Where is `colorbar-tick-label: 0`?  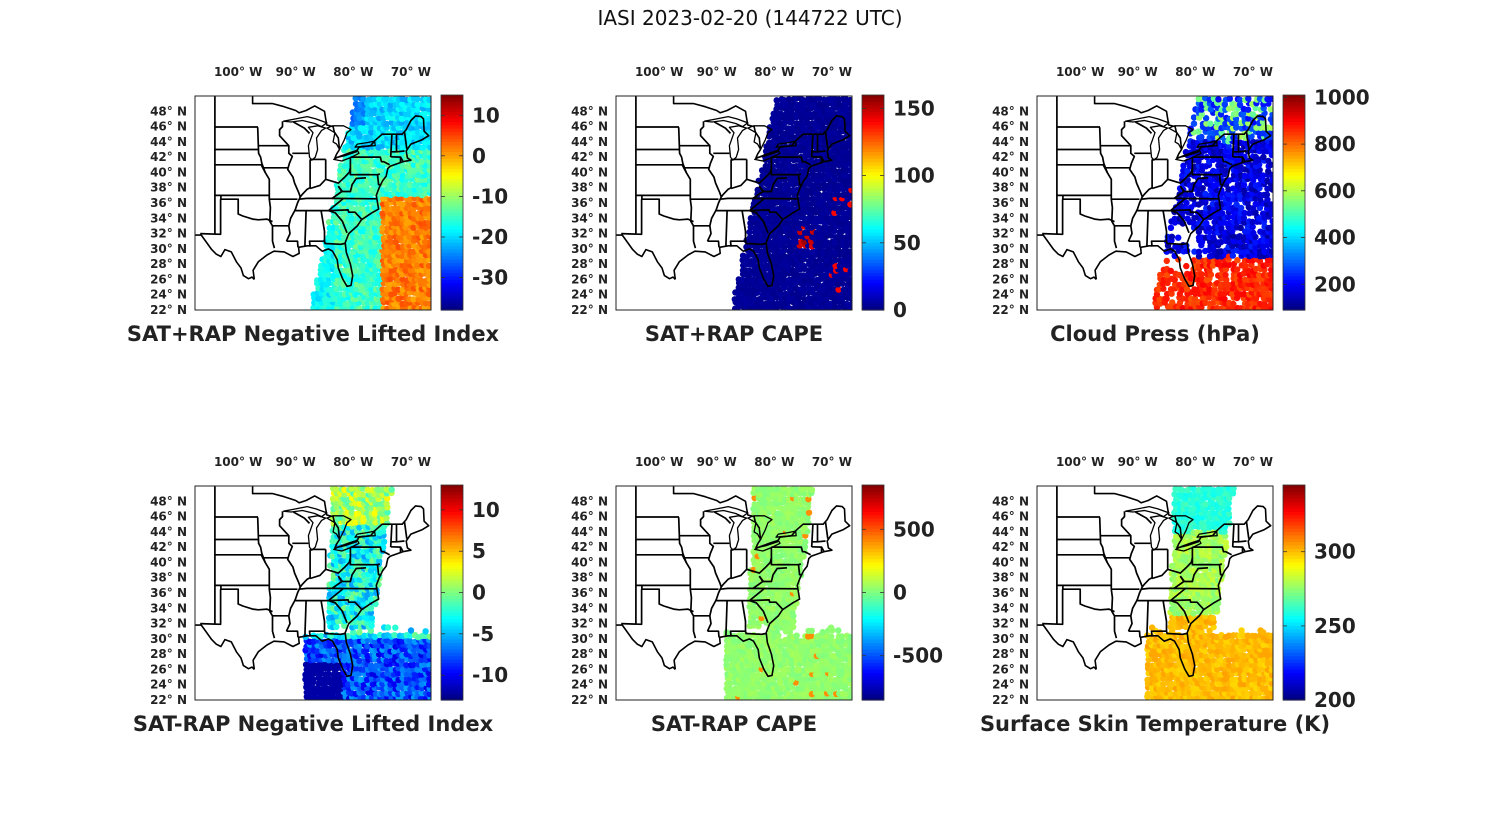
colorbar-tick-label: 0 is located at coordinates (479, 593).